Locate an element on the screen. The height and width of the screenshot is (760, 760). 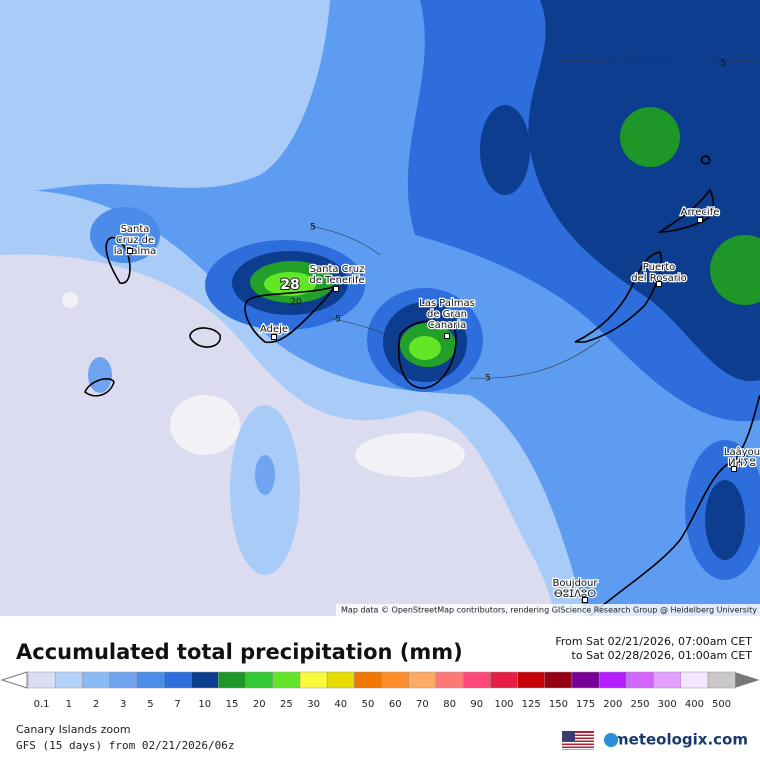
place-label: Boujdour is located at coordinates (575, 583).